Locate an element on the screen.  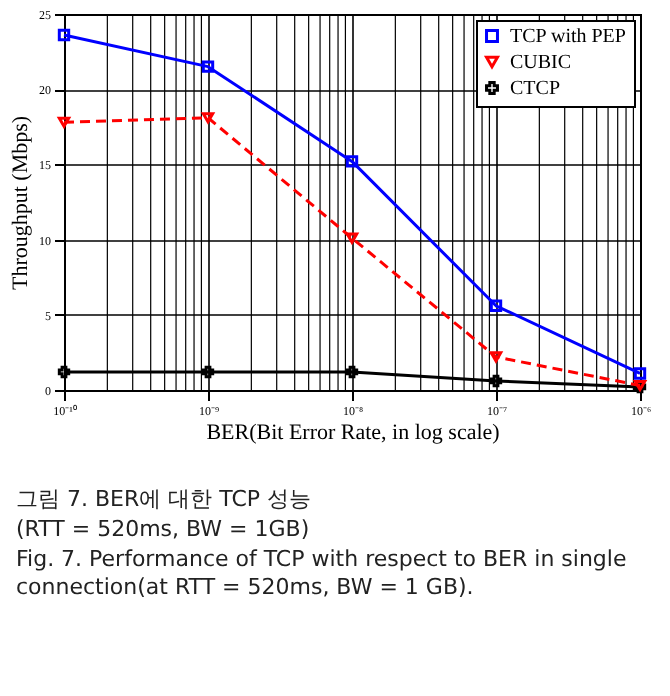
caption: 그림 7. BER에 대한 TCP 성능 is located at coordinates (165, 500).